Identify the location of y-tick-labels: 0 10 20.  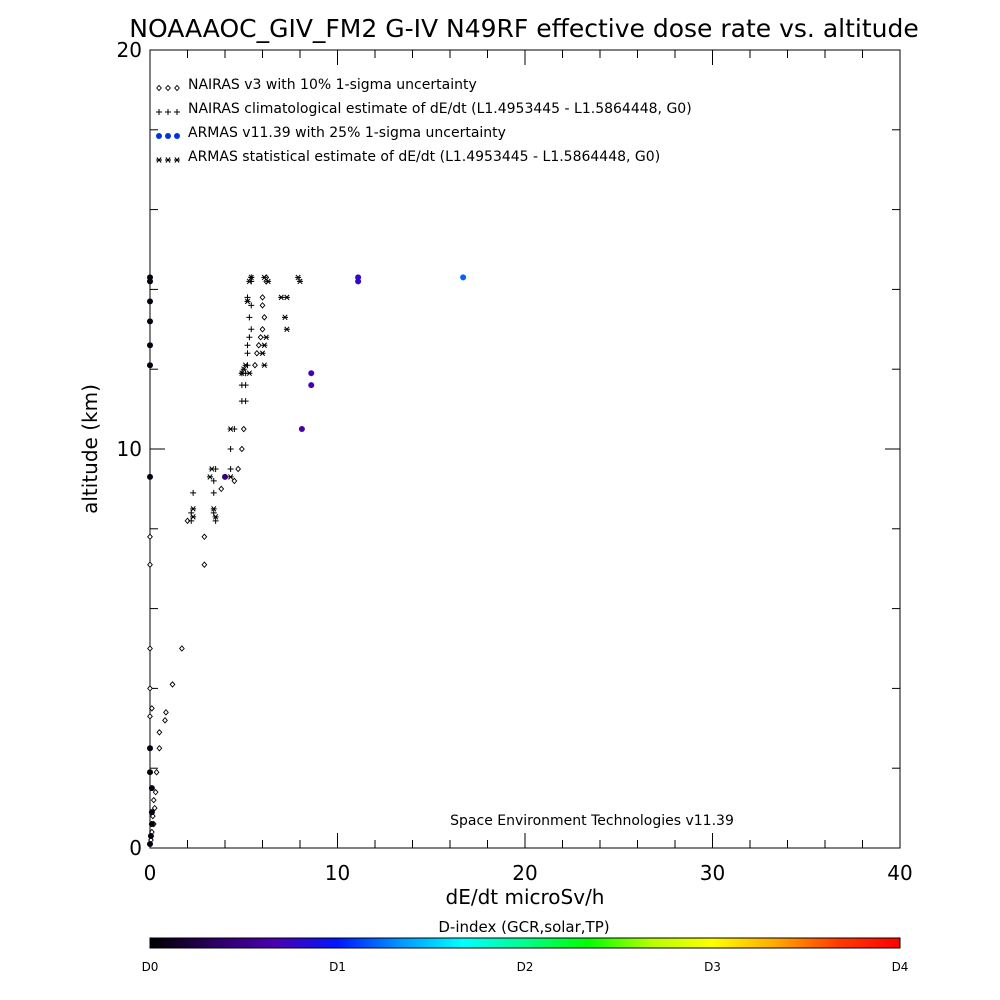
(129, 449).